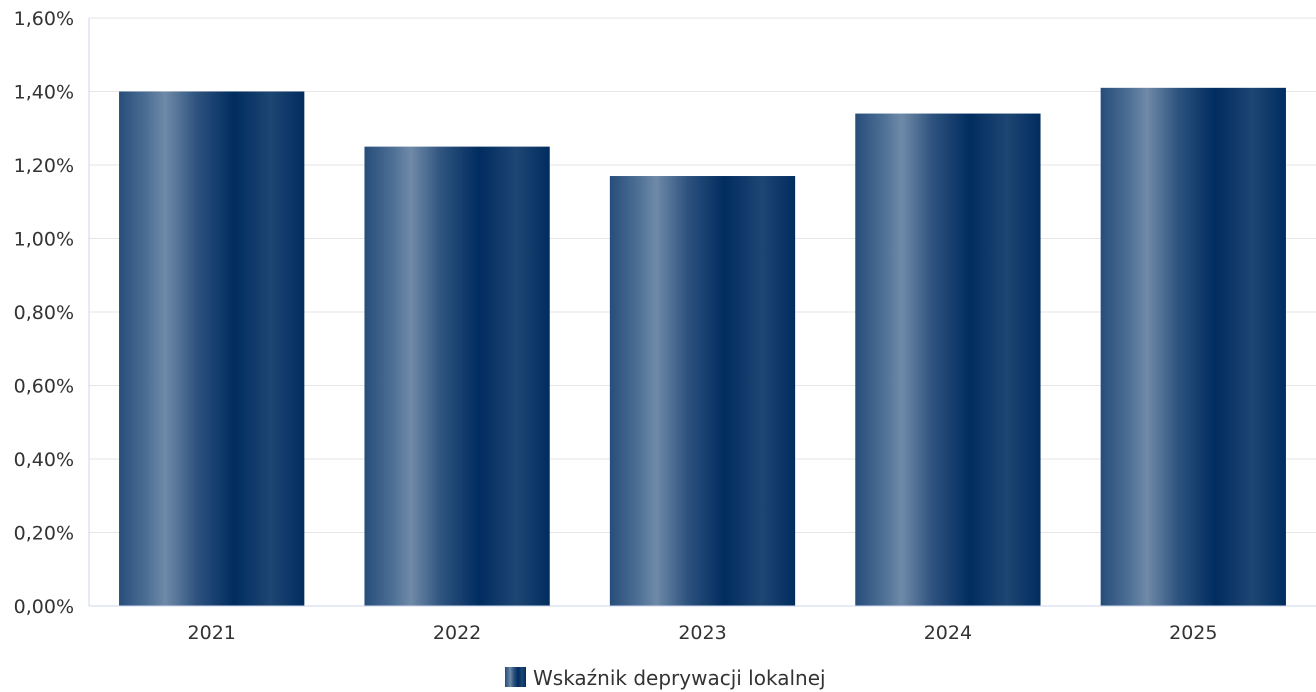  What do you see at coordinates (679, 678) in the screenshot?
I see `legend-label: Wskaźnik deprywacji lokalnej` at bounding box center [679, 678].